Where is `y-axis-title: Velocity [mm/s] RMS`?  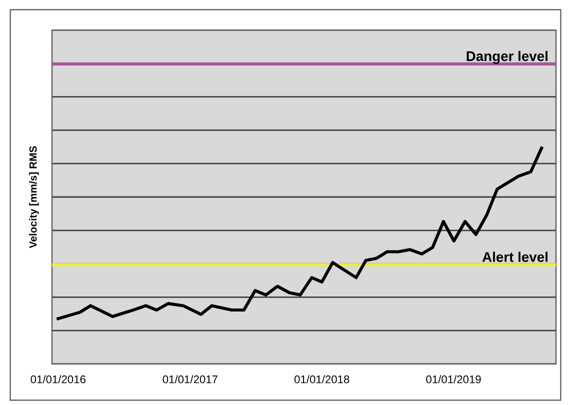 y-axis-title: Velocity [mm/s] RMS is located at coordinates (34, 197).